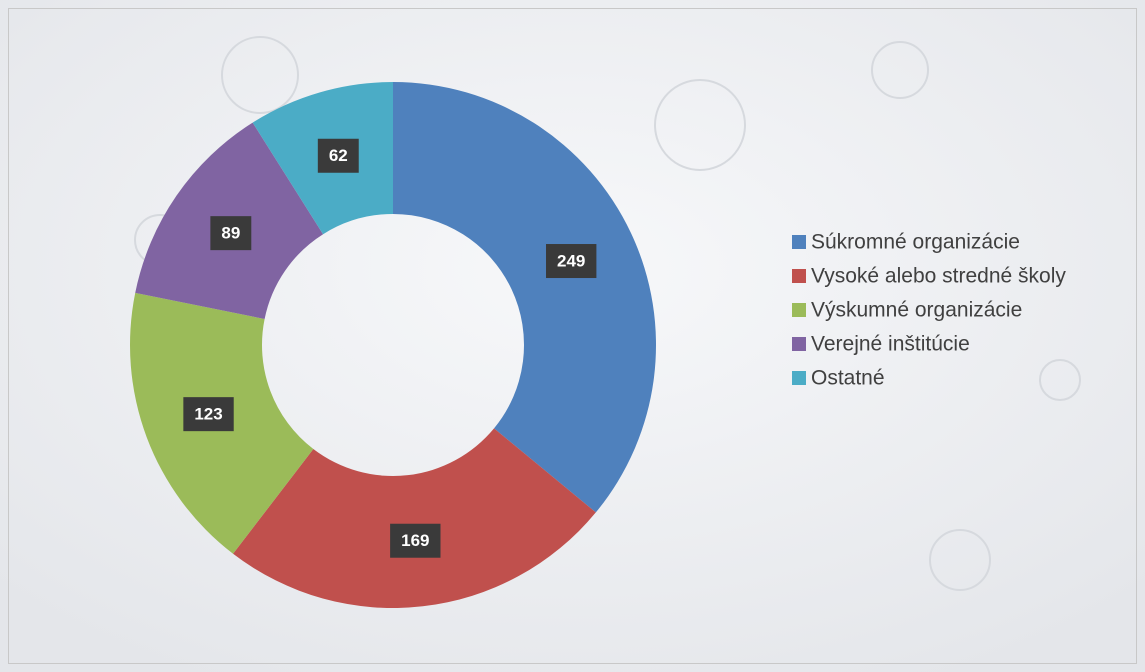 This screenshot has height=672, width=1145. Describe the element at coordinates (938, 276) in the screenshot. I see `legend-label: Vysoké alebo stredné školy` at that location.